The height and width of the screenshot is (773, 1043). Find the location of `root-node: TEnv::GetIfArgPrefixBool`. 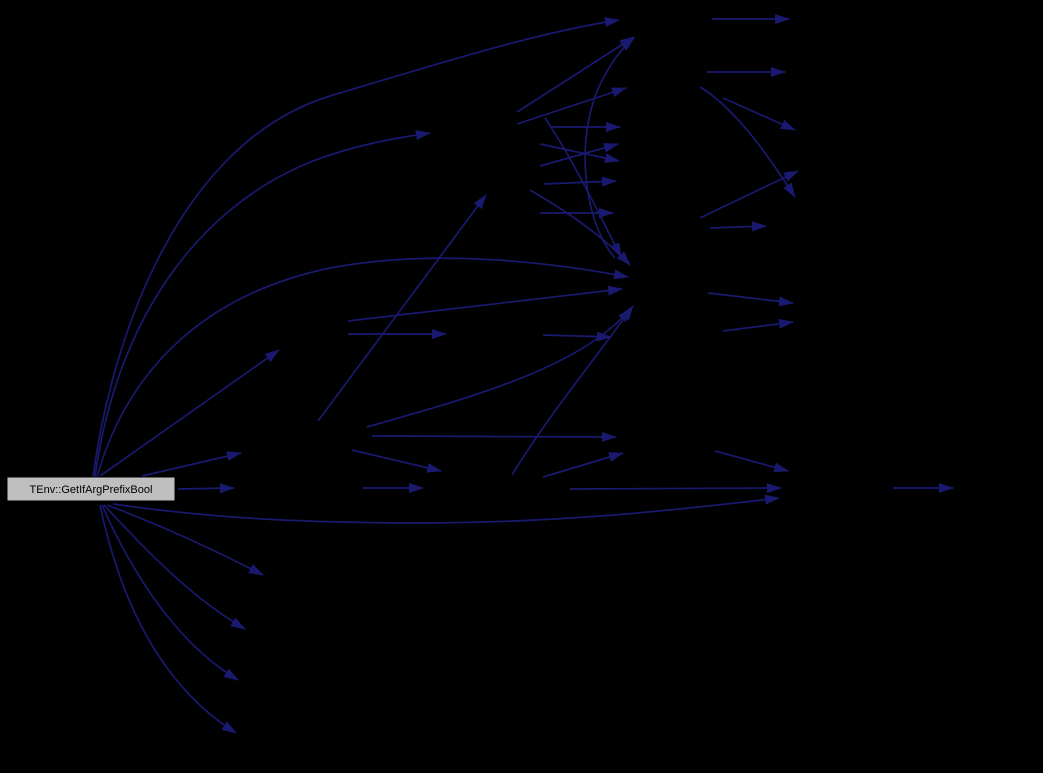

root-node: TEnv::GetIfArgPrefixBool is located at coordinates (91, 489).